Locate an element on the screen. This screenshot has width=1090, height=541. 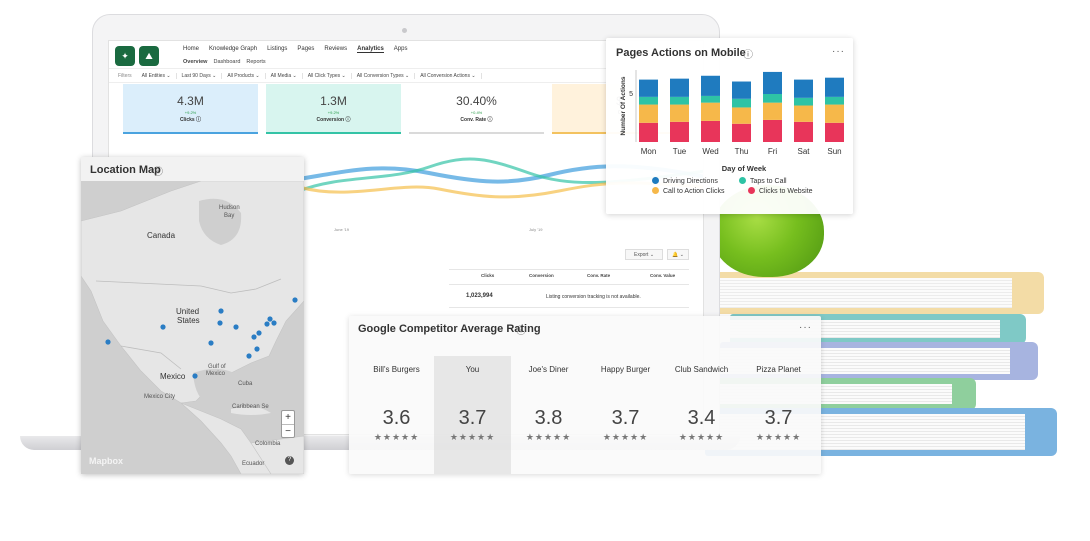
competitor-club-sandwich: Club Sandwich 3.4 ★★★★★ is located at coordinates (701, 404).